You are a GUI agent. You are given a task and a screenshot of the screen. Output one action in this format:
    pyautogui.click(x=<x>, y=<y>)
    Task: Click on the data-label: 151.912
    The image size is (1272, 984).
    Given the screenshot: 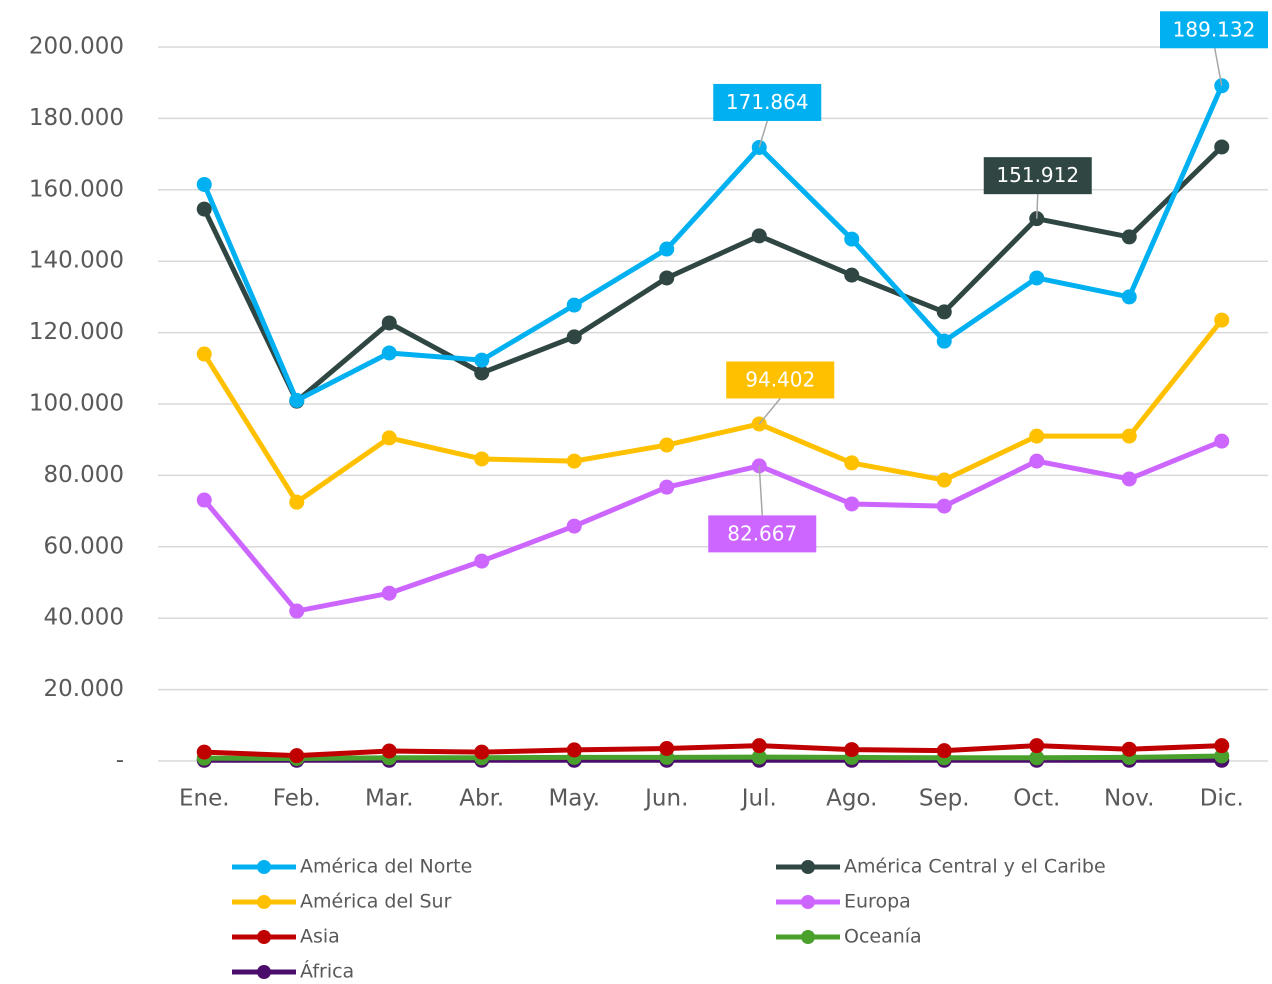 What is the action you would take?
    pyautogui.click(x=1037, y=175)
    